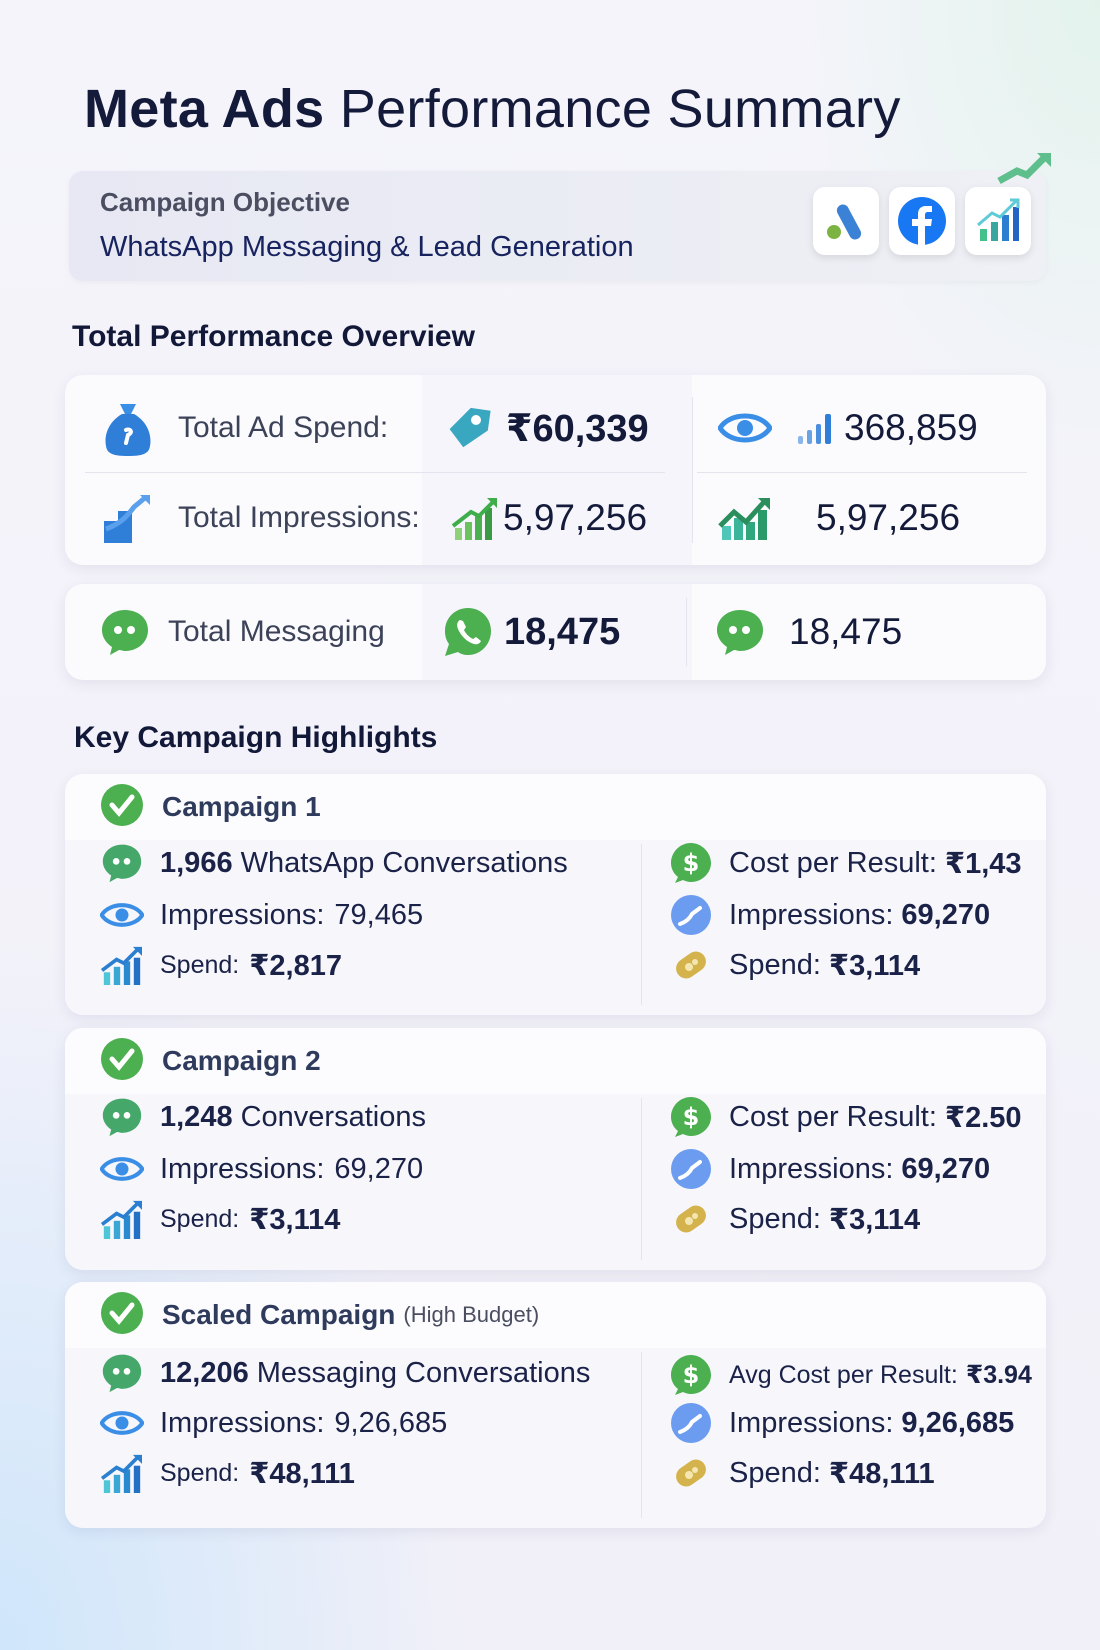  I want to click on facebook-icon, so click(922, 221).